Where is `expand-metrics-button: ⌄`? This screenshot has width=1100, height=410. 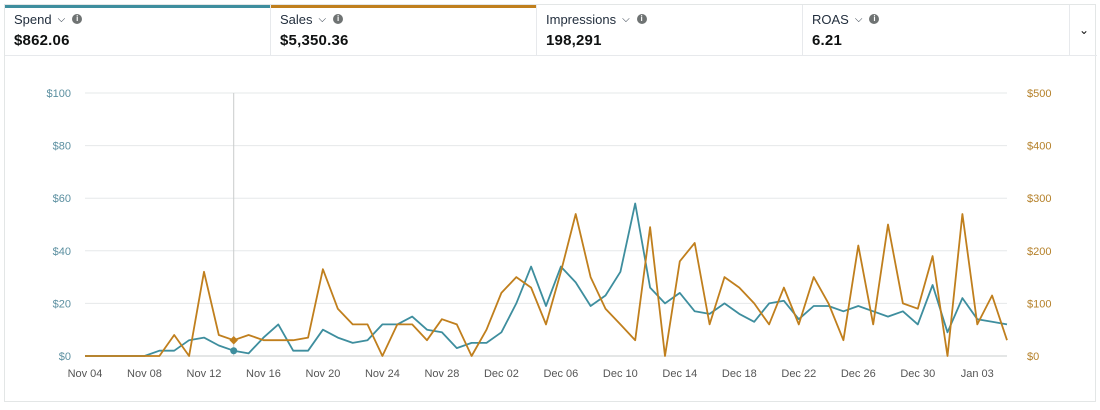 expand-metrics-button: ⌄ is located at coordinates (1083, 30).